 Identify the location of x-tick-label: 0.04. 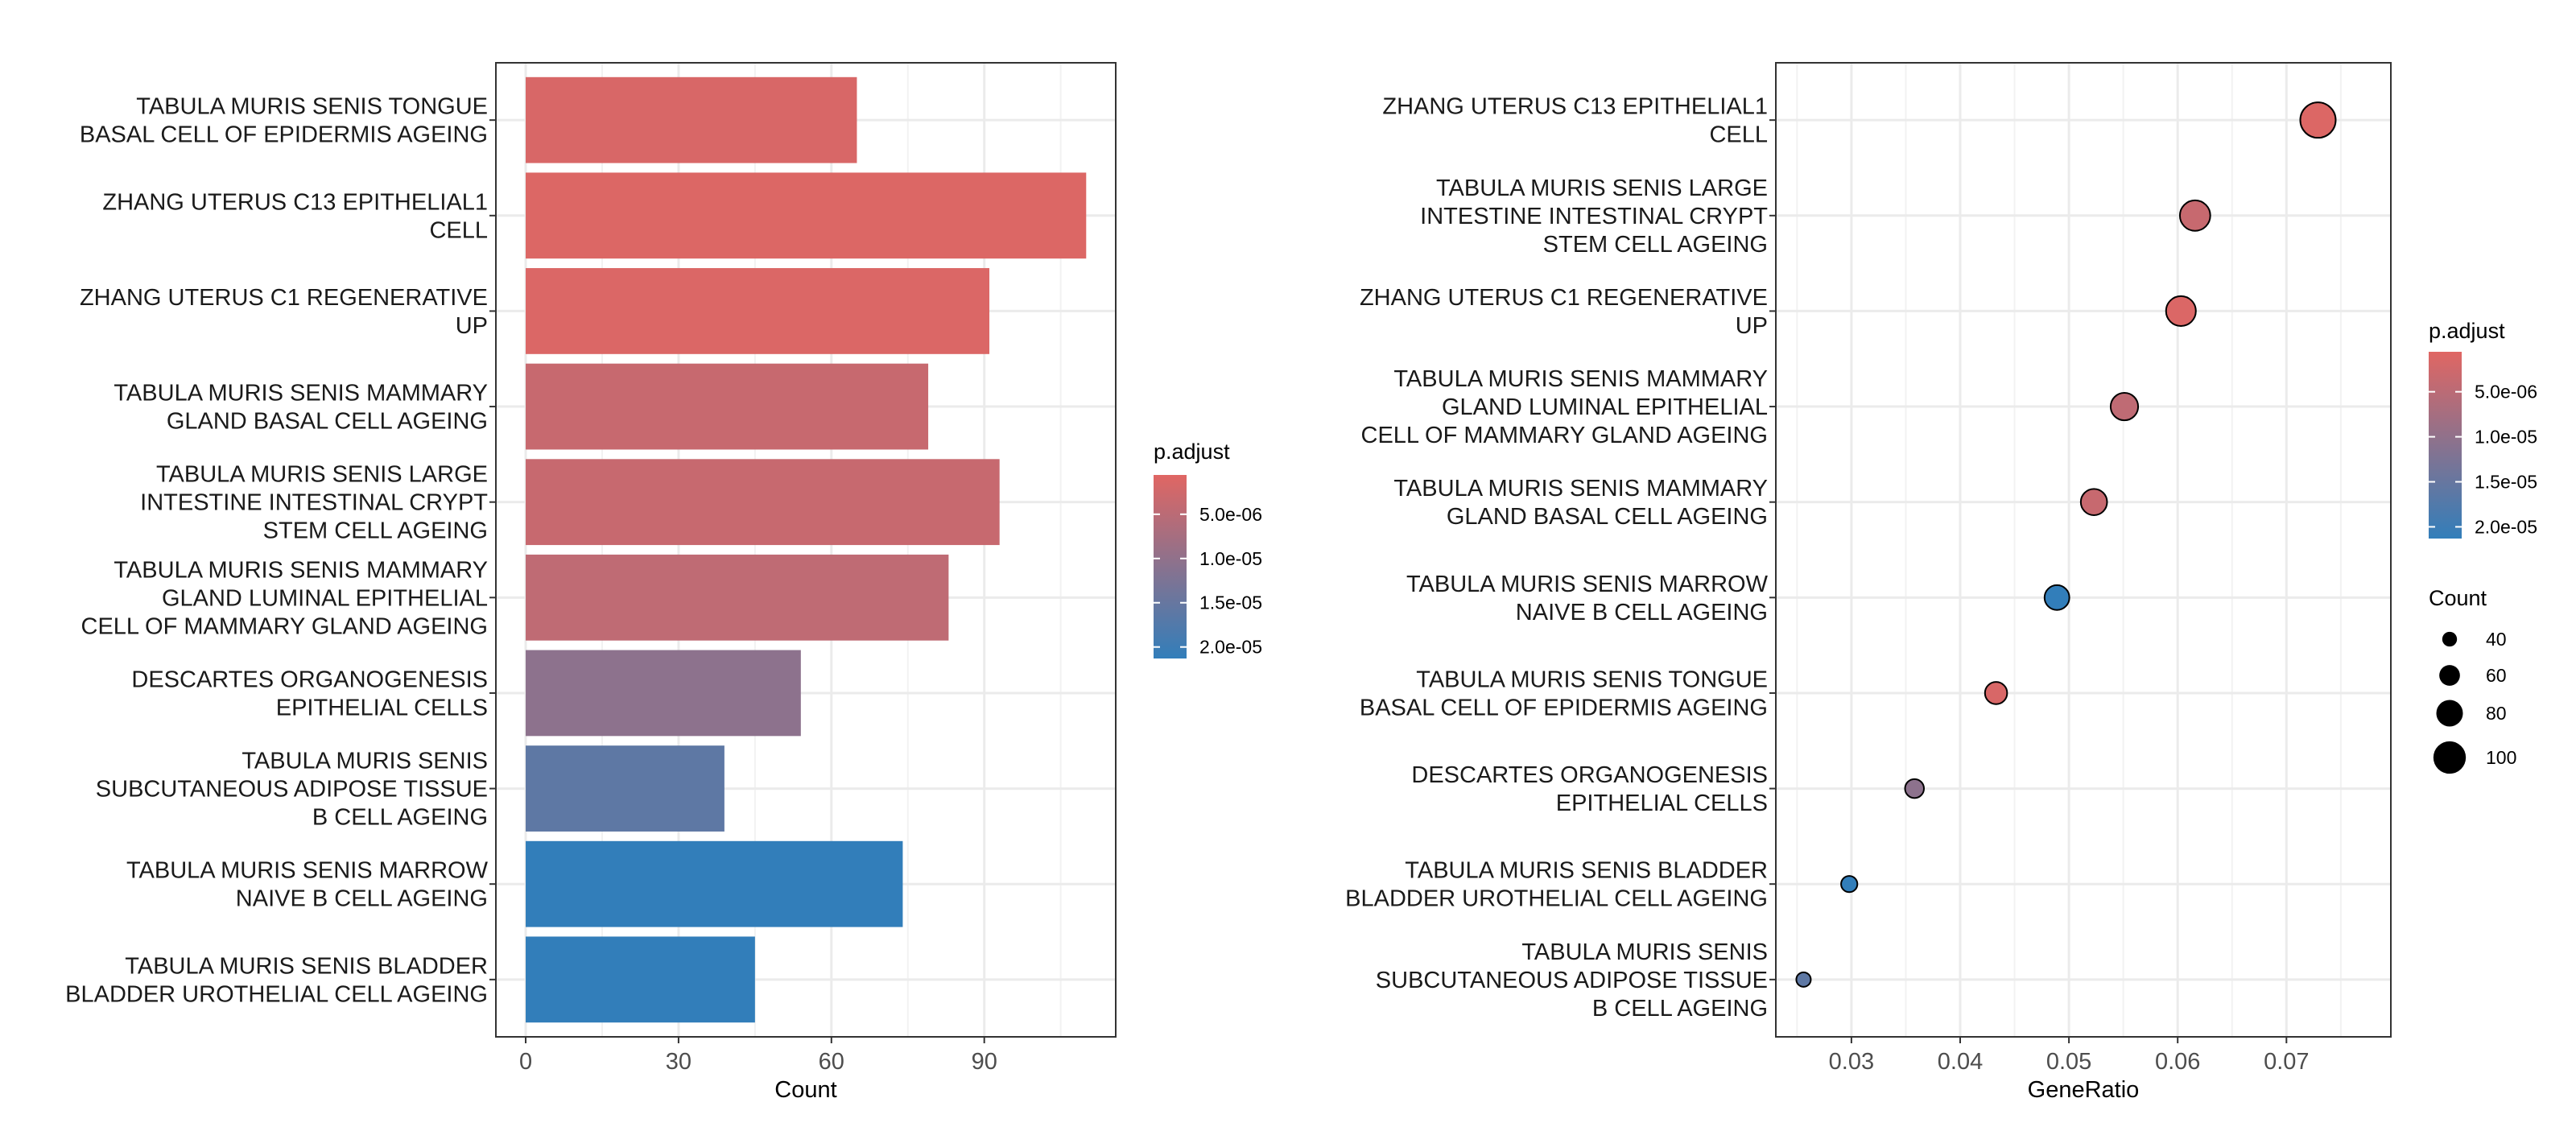
(1960, 1062).